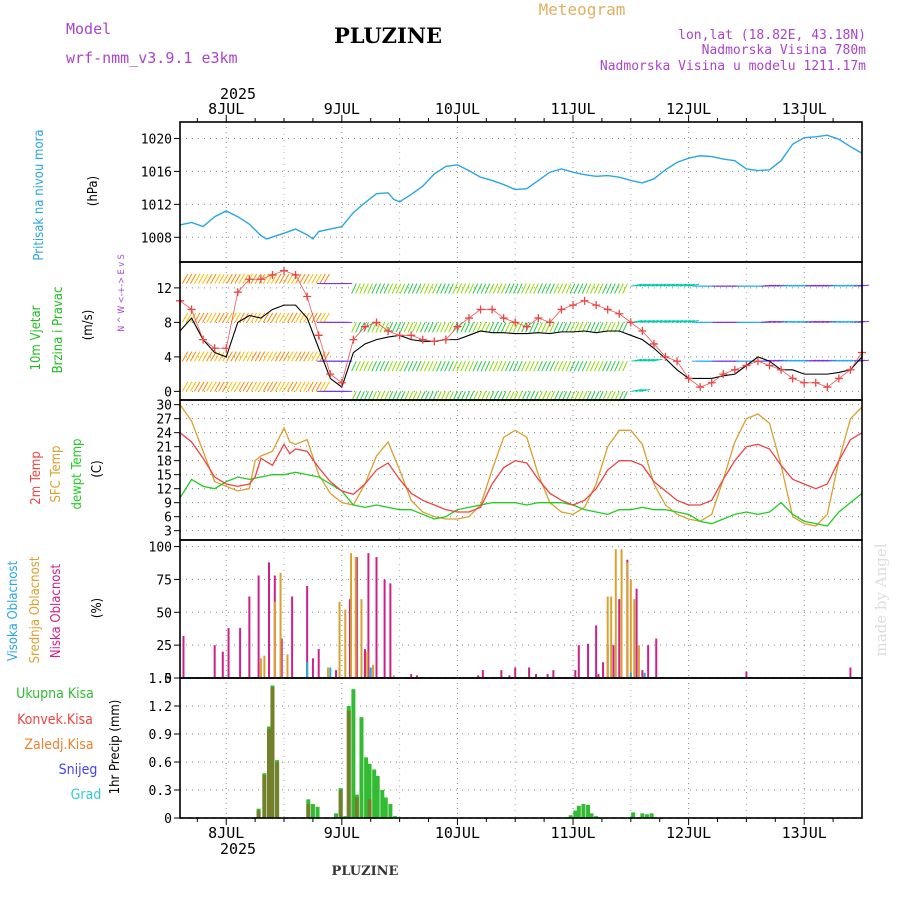  Describe the element at coordinates (160, 707) in the screenshot. I see `precip-ytick-label: 1.2` at that location.